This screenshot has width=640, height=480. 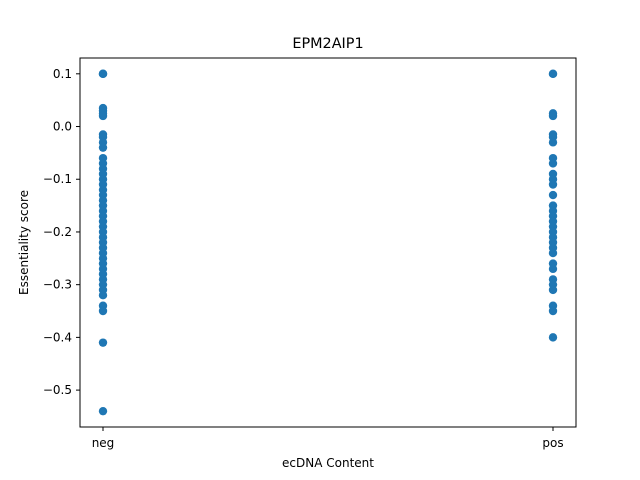 I want to click on y-tick-label: −0.5, so click(x=57, y=390).